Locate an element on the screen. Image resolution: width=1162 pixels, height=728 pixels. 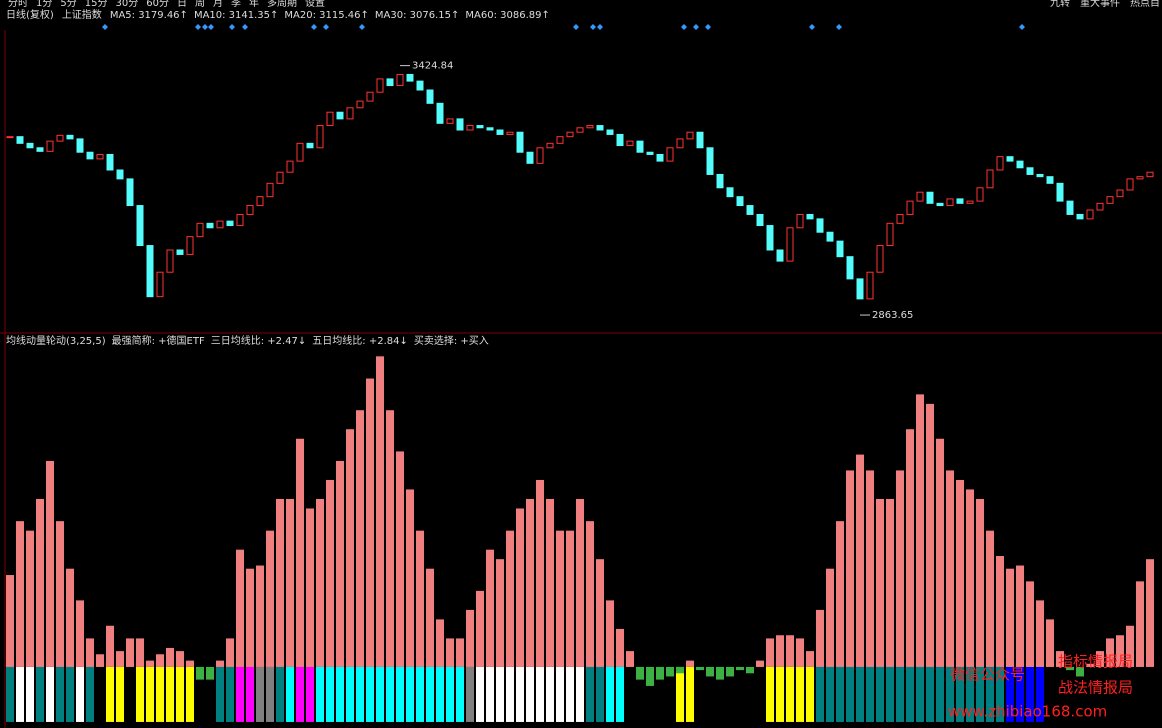
toolbar-tab: 15分 is located at coordinates (96, 4).